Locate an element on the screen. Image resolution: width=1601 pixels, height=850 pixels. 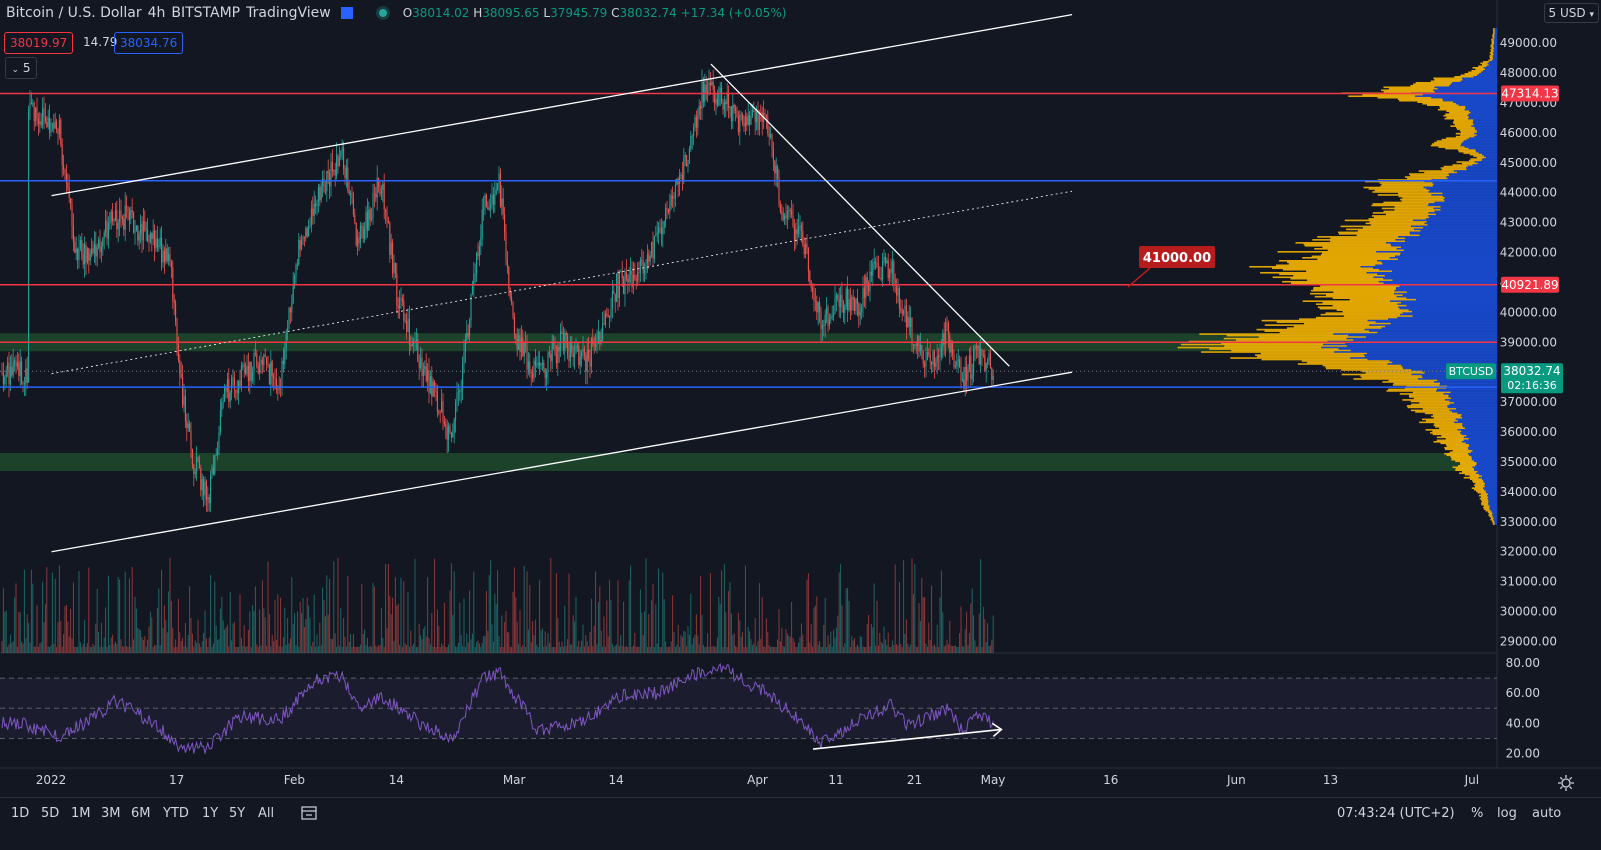
price-axis-tick: 43000.00 is located at coordinates (1528, 223).